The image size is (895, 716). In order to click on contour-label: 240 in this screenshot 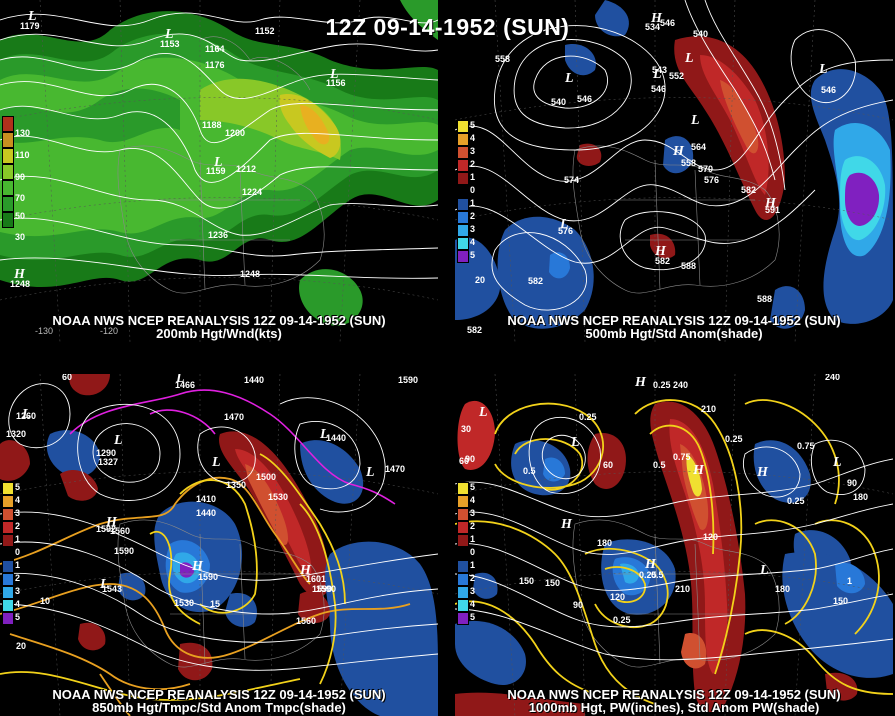, I will do `click(680, 385)`.